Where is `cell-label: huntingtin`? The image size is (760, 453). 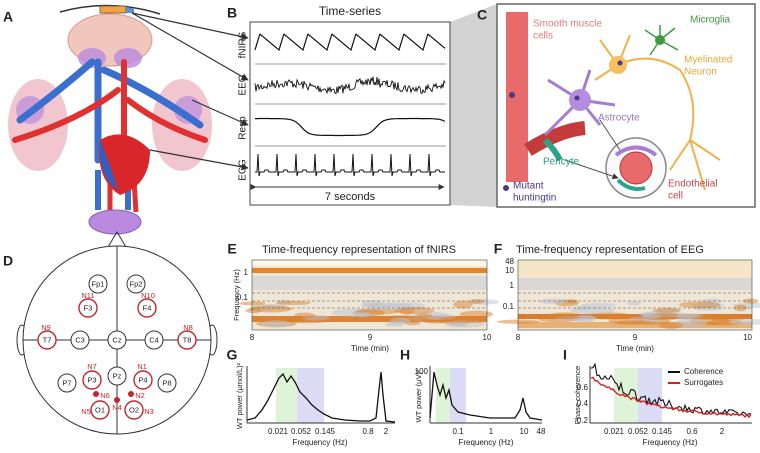
cell-label: huntingtin is located at coordinates (534, 198).